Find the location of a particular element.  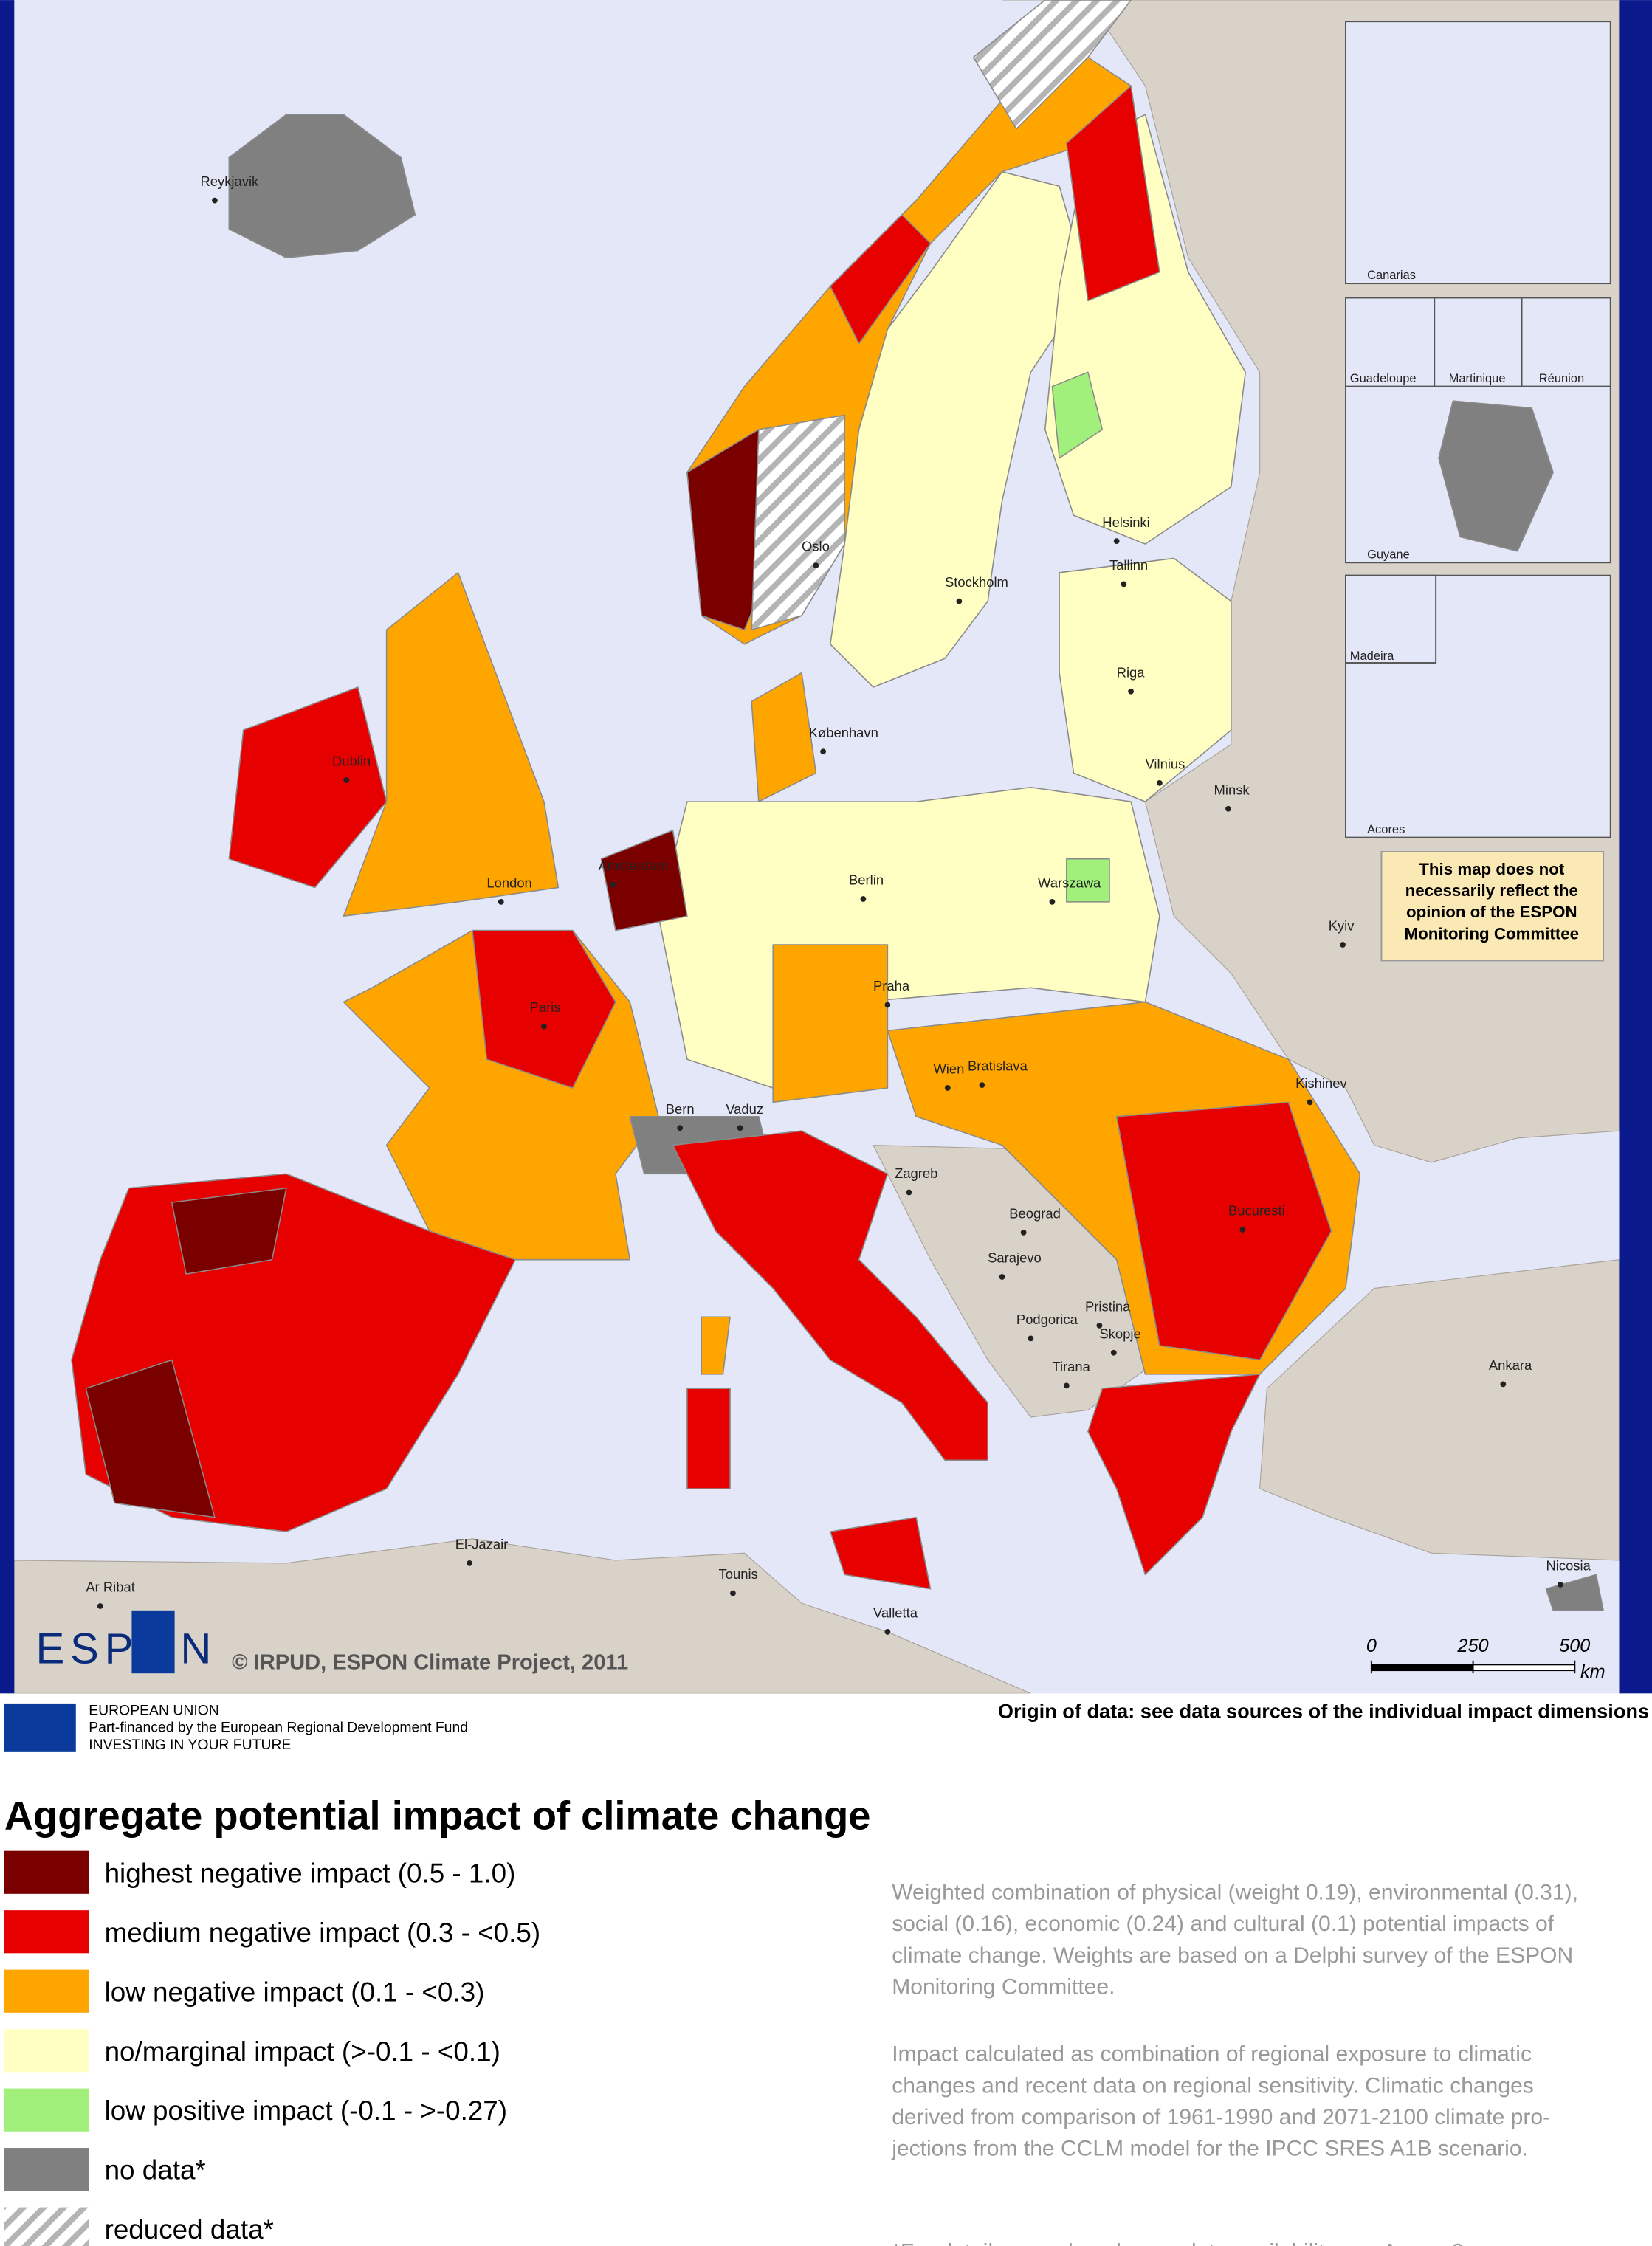

city-label: Nicosia is located at coordinates (1568, 1566).